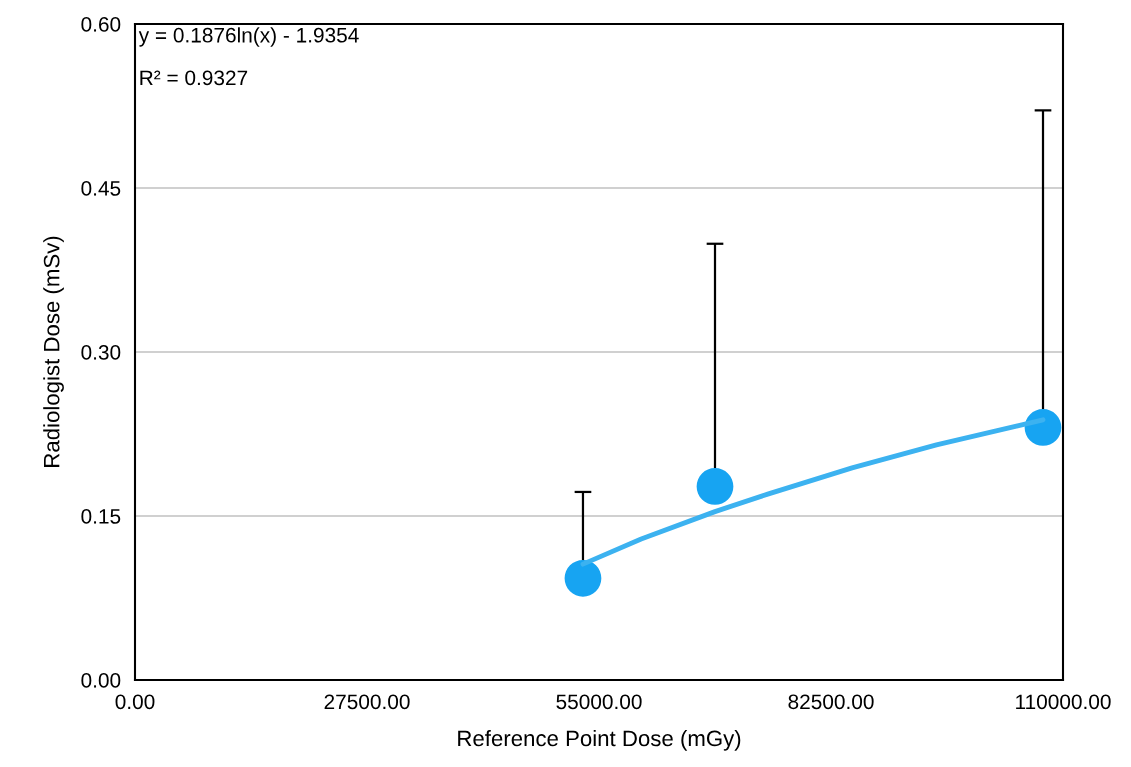 The height and width of the screenshot is (767, 1131). I want to click on x-tick-label: 55000.00, so click(599, 702).